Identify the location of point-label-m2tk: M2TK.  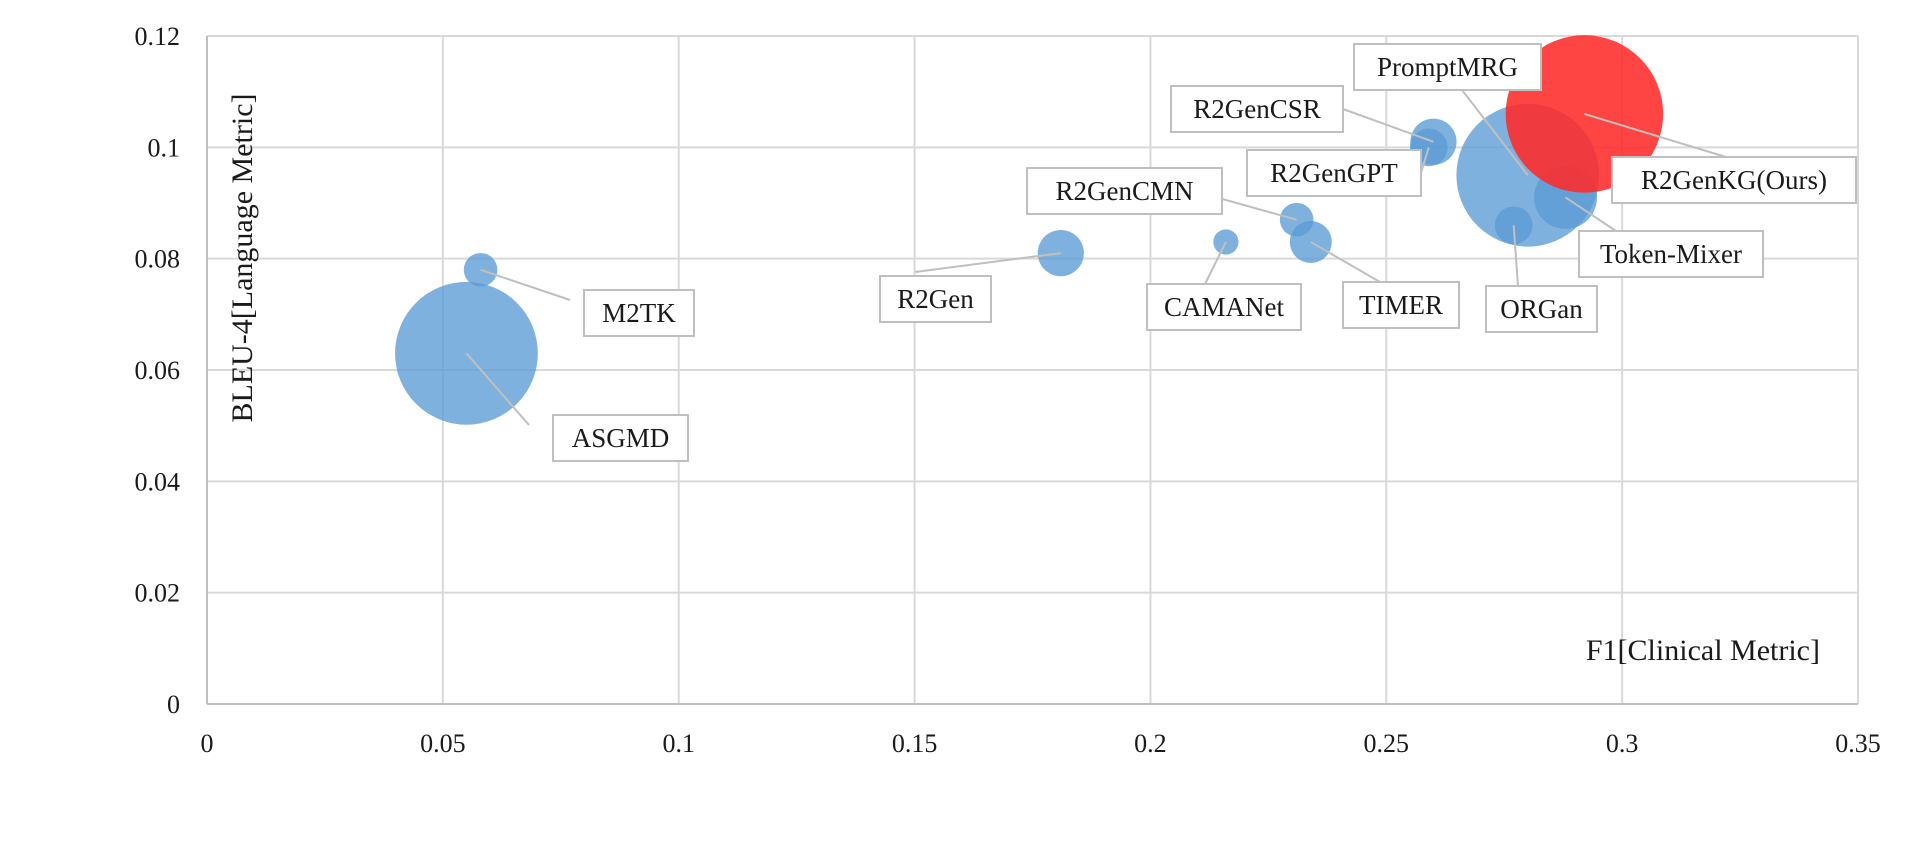
(639, 313).